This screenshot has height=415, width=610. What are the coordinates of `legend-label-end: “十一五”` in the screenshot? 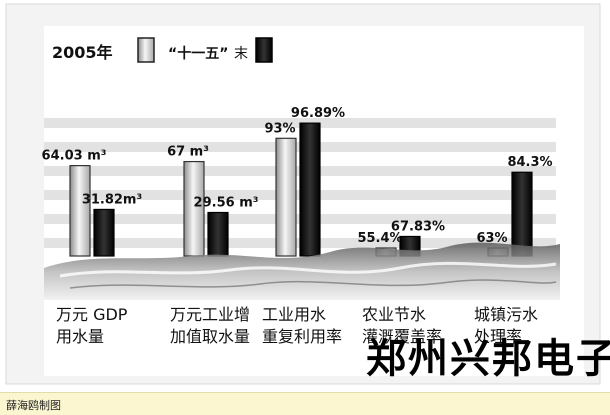 It's located at (198, 53).